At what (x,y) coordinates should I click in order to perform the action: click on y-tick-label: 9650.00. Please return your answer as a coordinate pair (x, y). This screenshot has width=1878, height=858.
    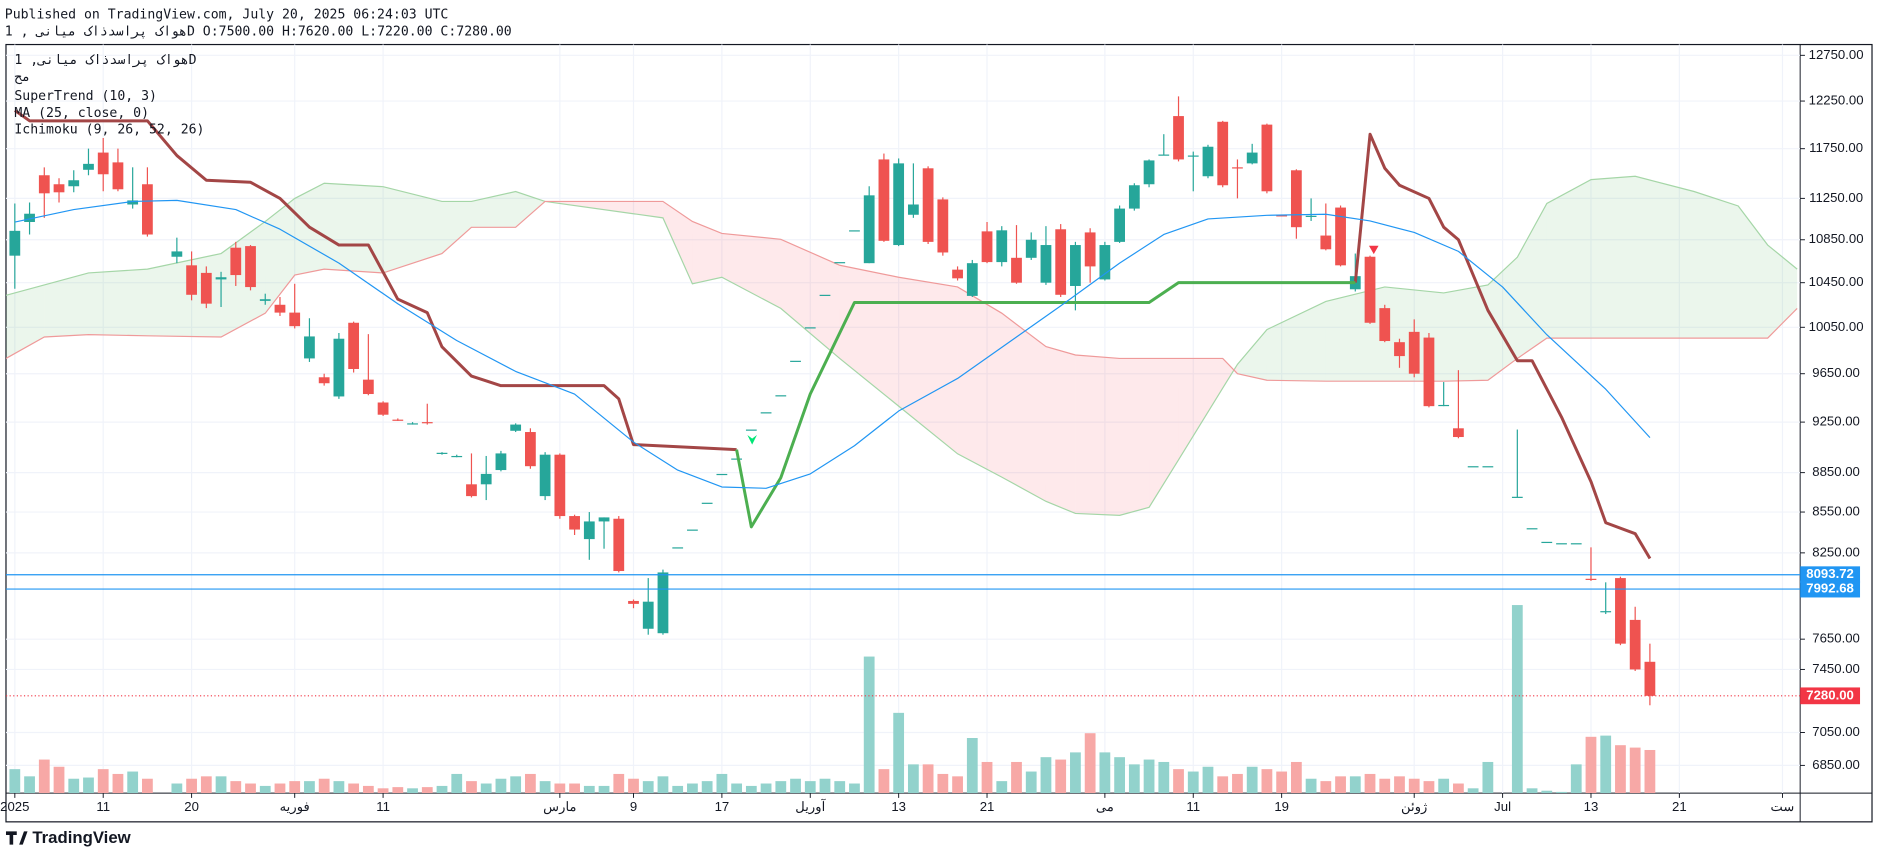
    Looking at the image, I should click on (1836, 372).